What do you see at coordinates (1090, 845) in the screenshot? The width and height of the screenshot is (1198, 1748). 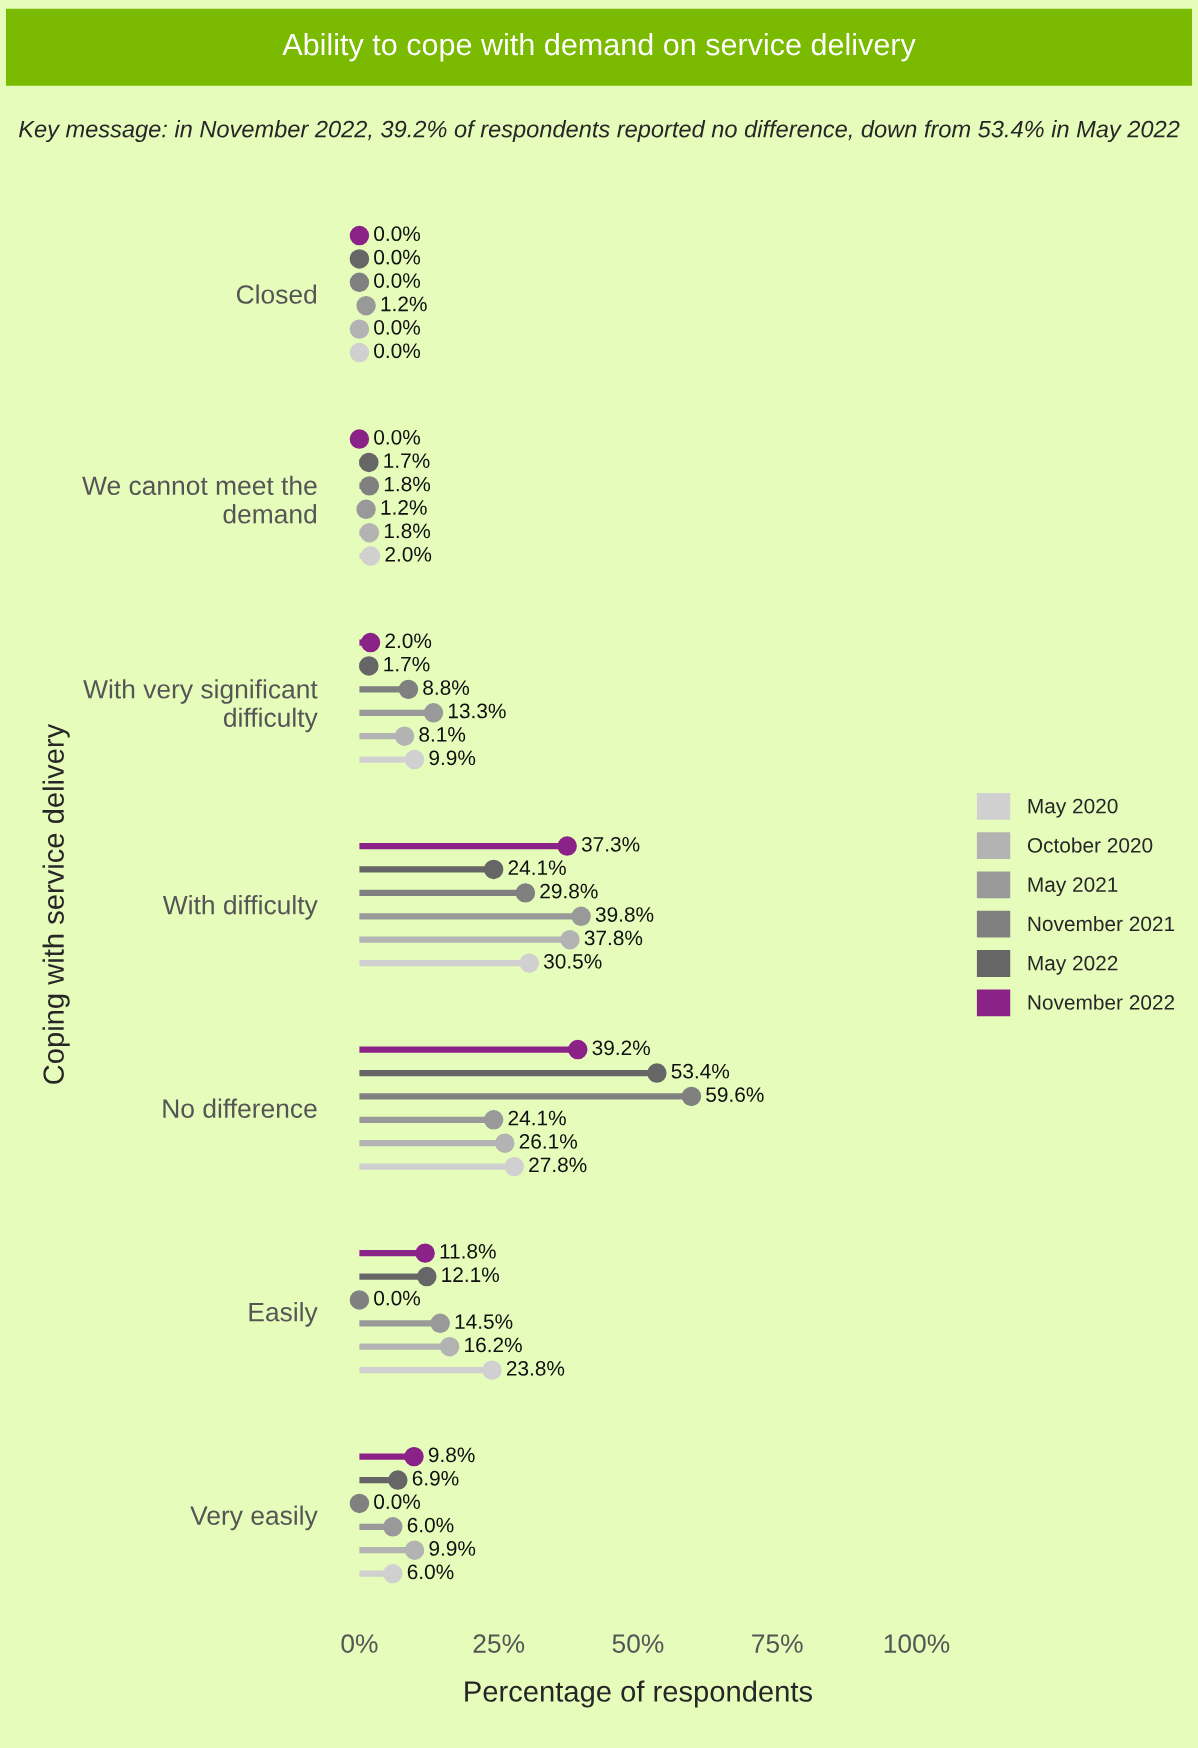 I see `legend-label: October 2020` at bounding box center [1090, 845].